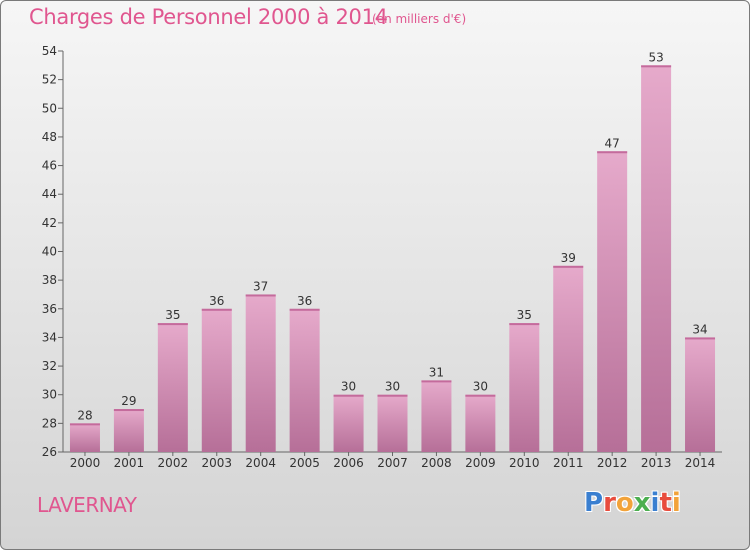 This screenshot has width=750, height=550. What do you see at coordinates (524, 315) in the screenshot?
I see `value-label-2010: 35` at bounding box center [524, 315].